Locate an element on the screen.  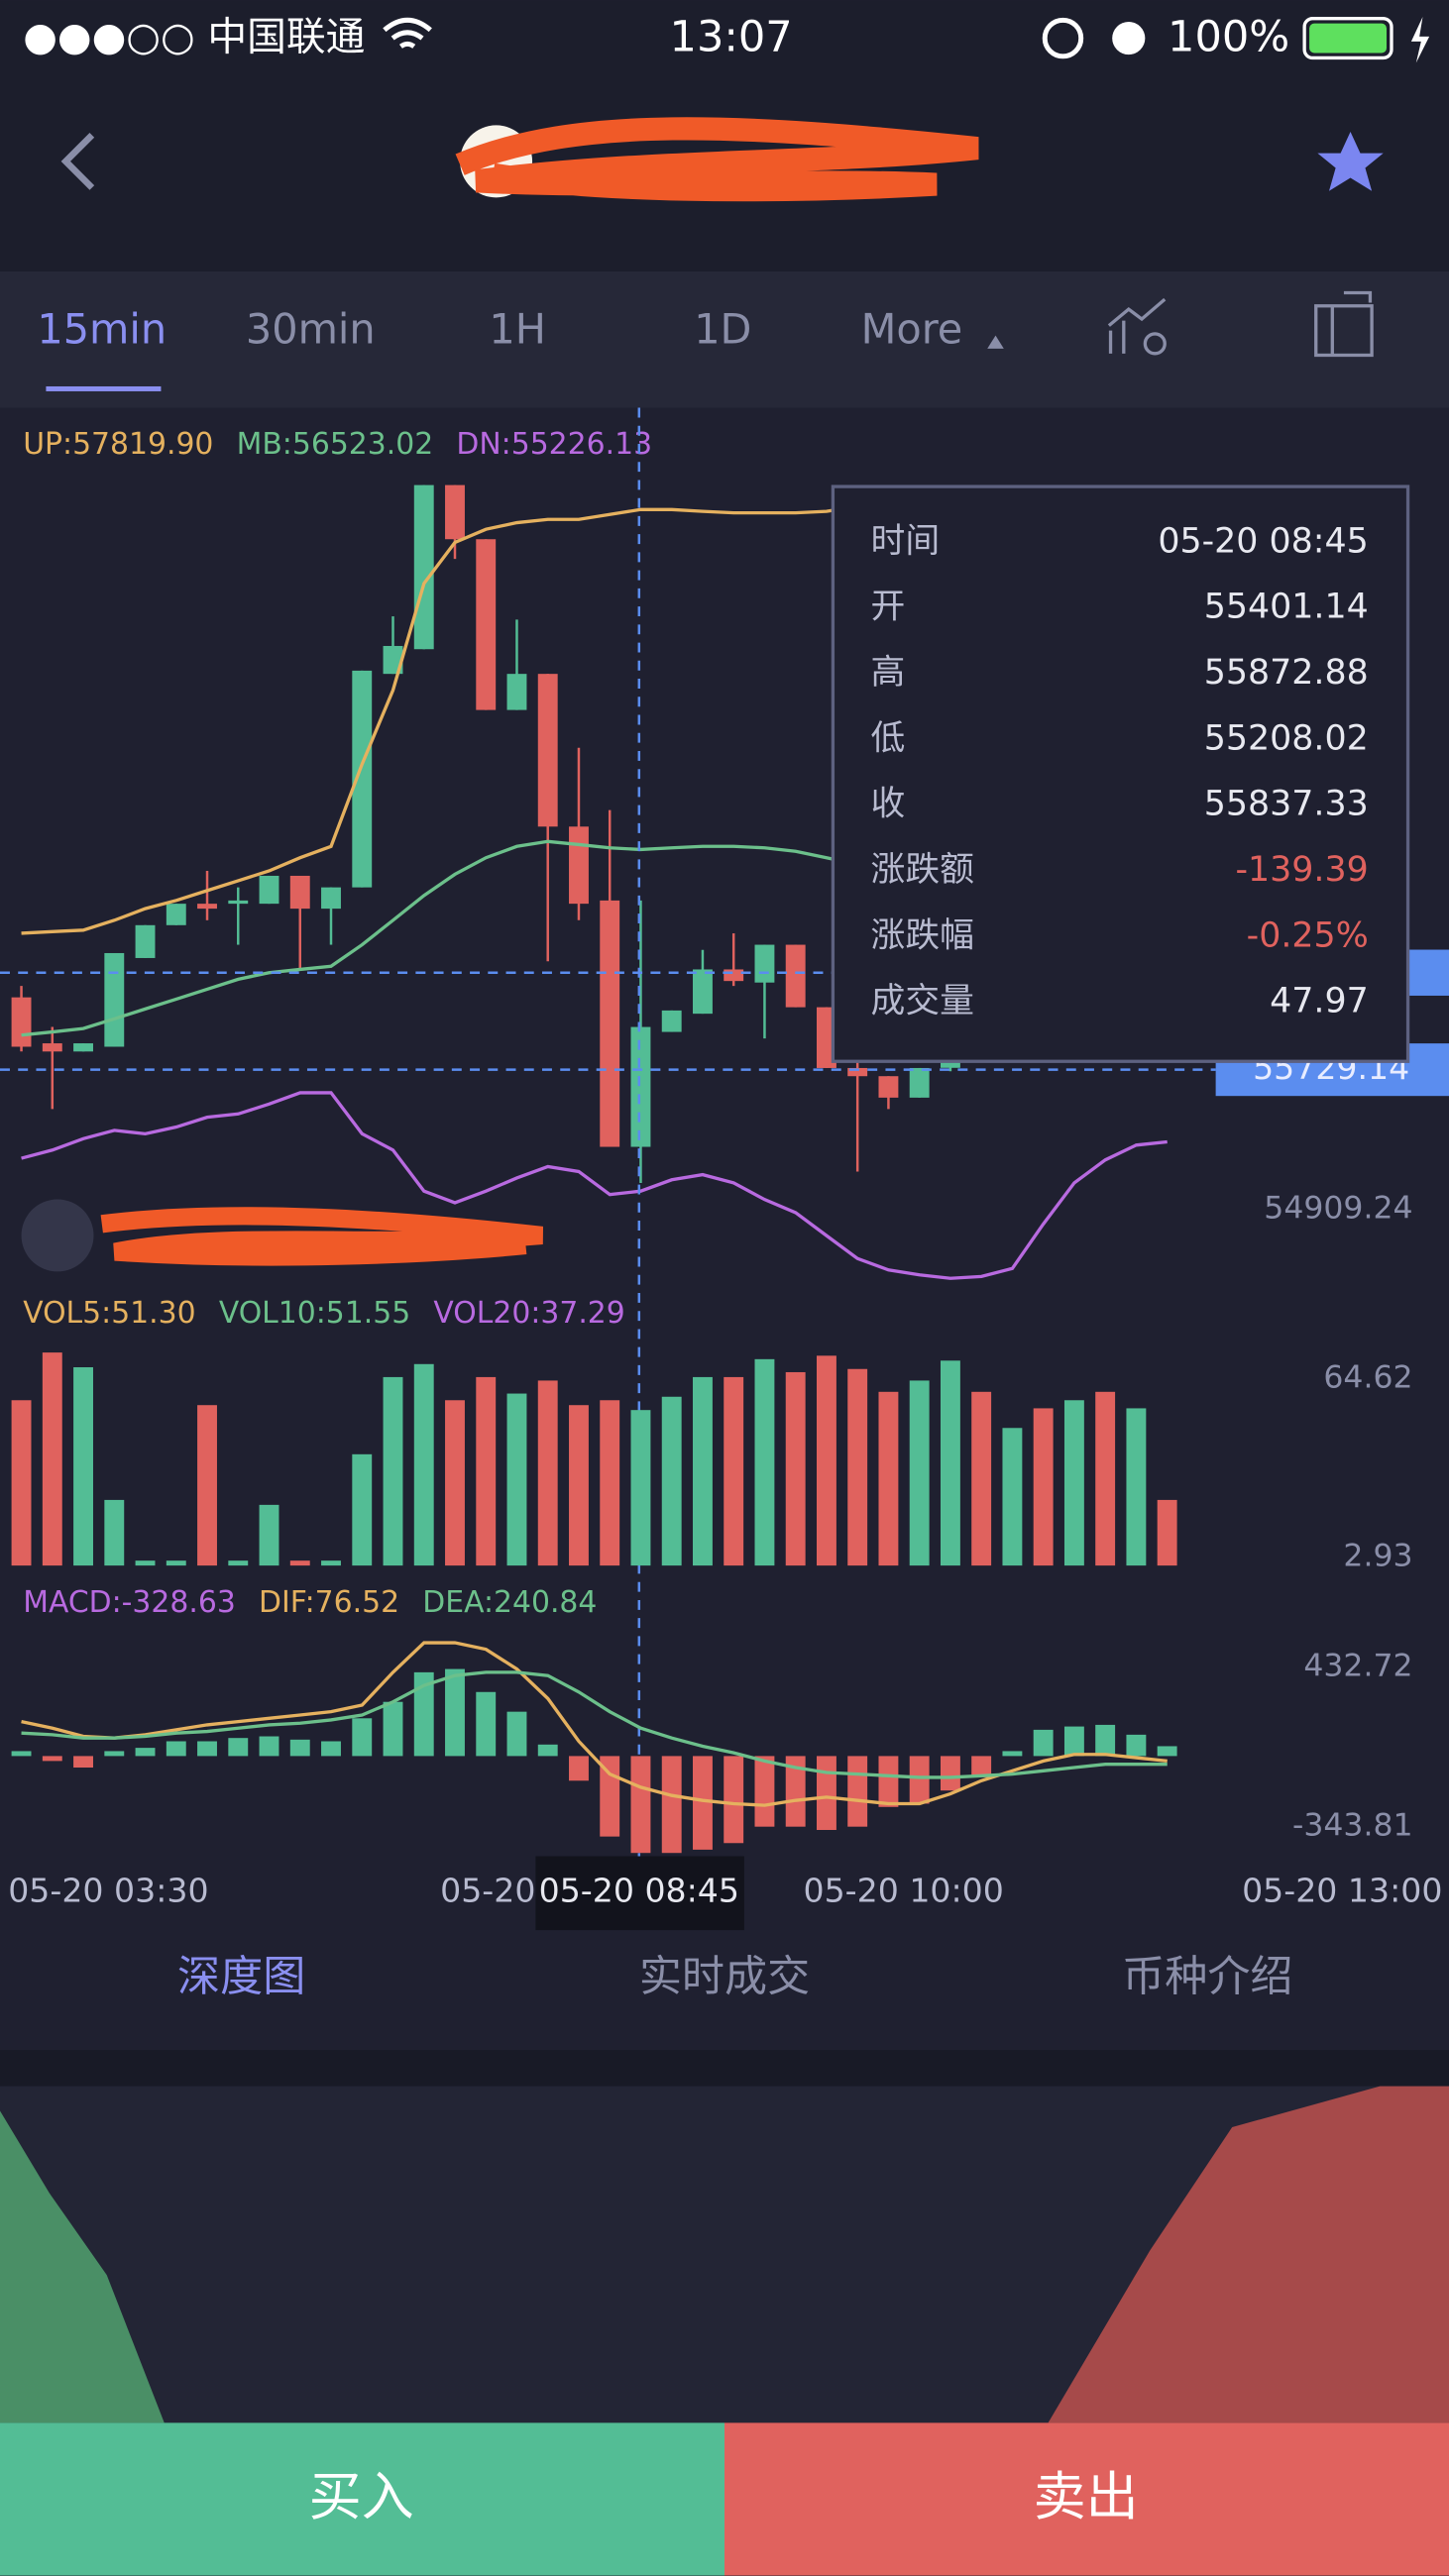
tab: 30min is located at coordinates (311, 329).